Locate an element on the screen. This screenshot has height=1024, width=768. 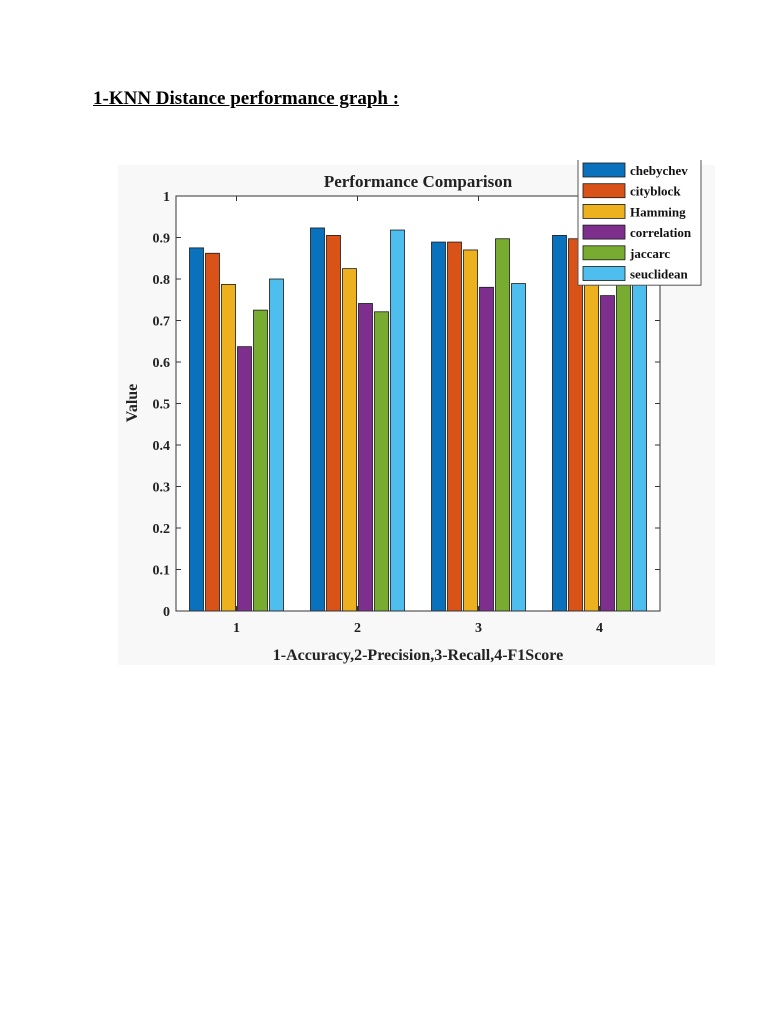
x-tick-label: 1 is located at coordinates (236, 628).